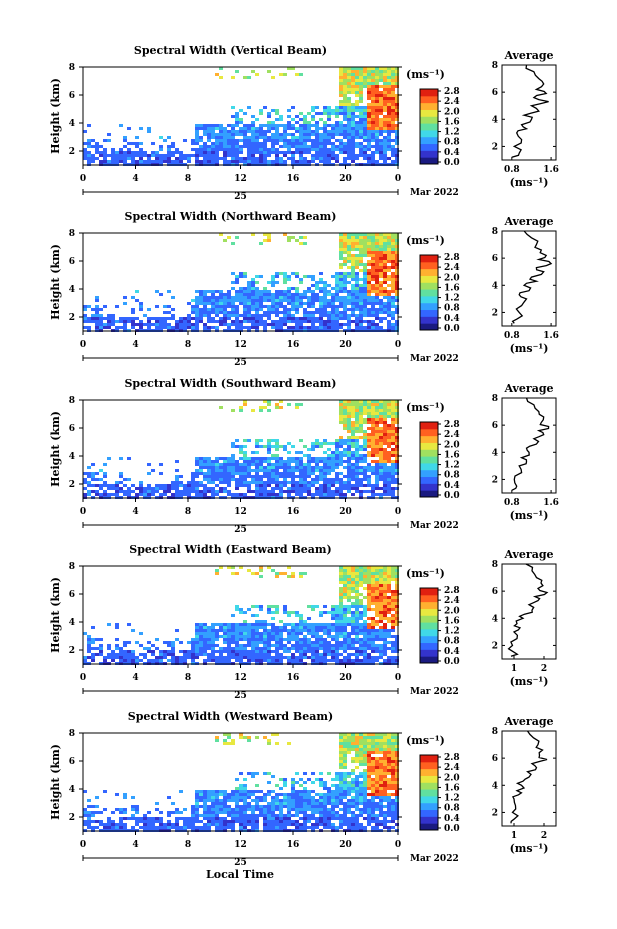 This screenshot has height=929, width=617. Describe the element at coordinates (551, 336) in the screenshot. I see `profile-x-tick-label: 1.6` at that location.